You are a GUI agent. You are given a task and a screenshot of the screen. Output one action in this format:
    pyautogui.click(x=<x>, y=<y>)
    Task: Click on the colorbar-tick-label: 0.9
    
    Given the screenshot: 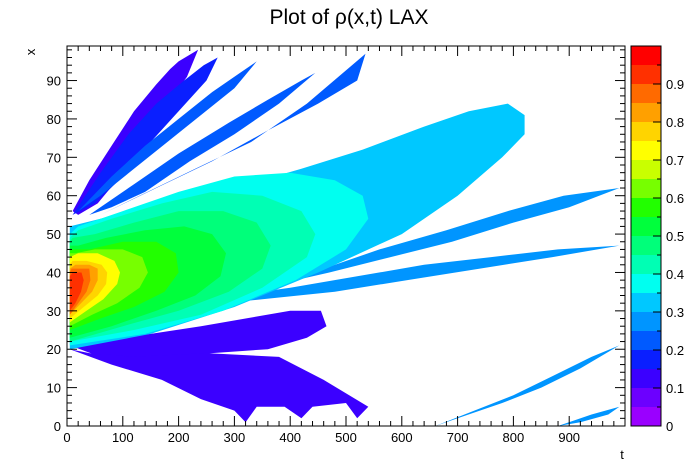 What is the action you would take?
    pyautogui.click(x=675, y=84)
    